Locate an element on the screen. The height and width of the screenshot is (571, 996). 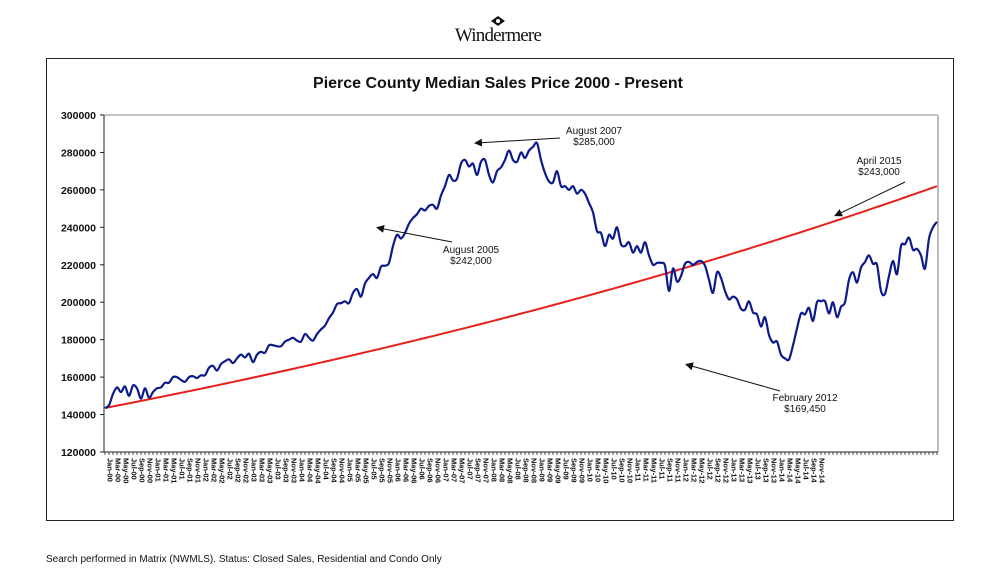
x-tick-label: Sep-02 is located at coordinates (238, 470).